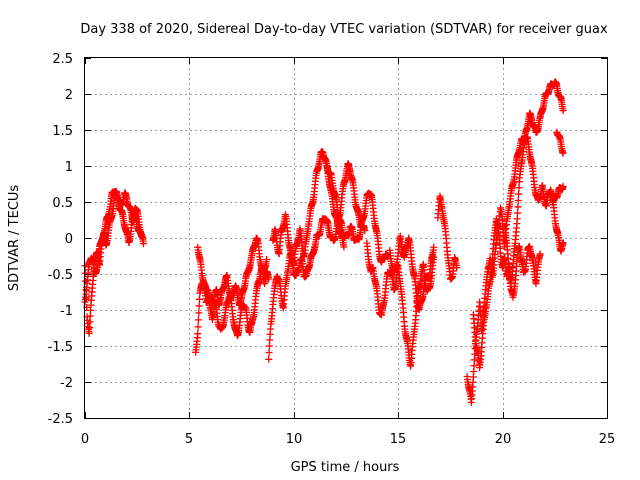 The width and height of the screenshot is (640, 480). Describe the element at coordinates (345, 467) in the screenshot. I see `x-axis-label: GPS time / hours` at that location.